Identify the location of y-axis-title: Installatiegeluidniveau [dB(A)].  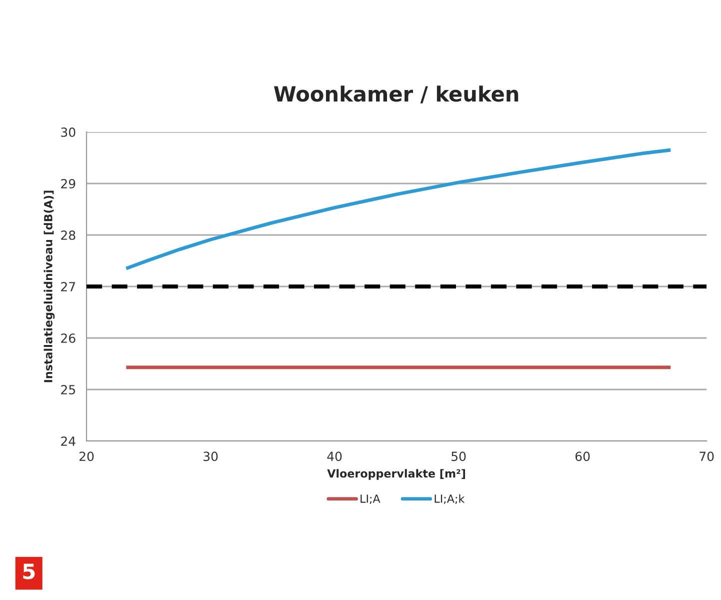
(49, 286).